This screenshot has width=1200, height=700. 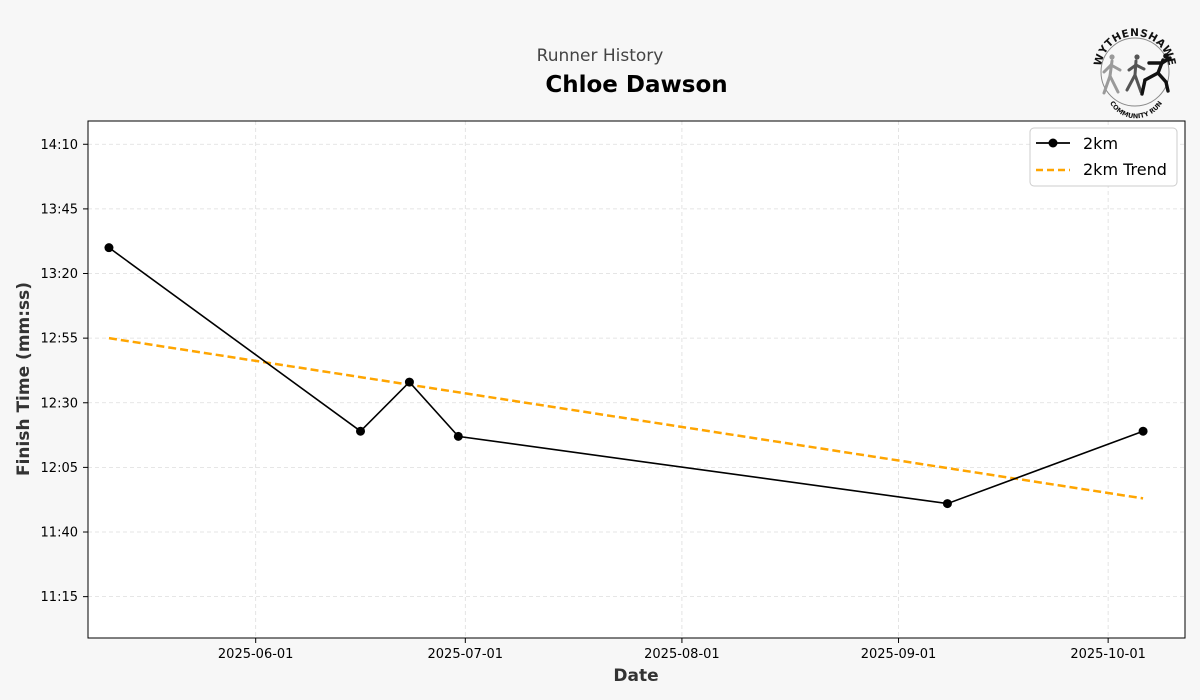 I want to click on y-tick-label: 12:05, so click(x=59, y=468).